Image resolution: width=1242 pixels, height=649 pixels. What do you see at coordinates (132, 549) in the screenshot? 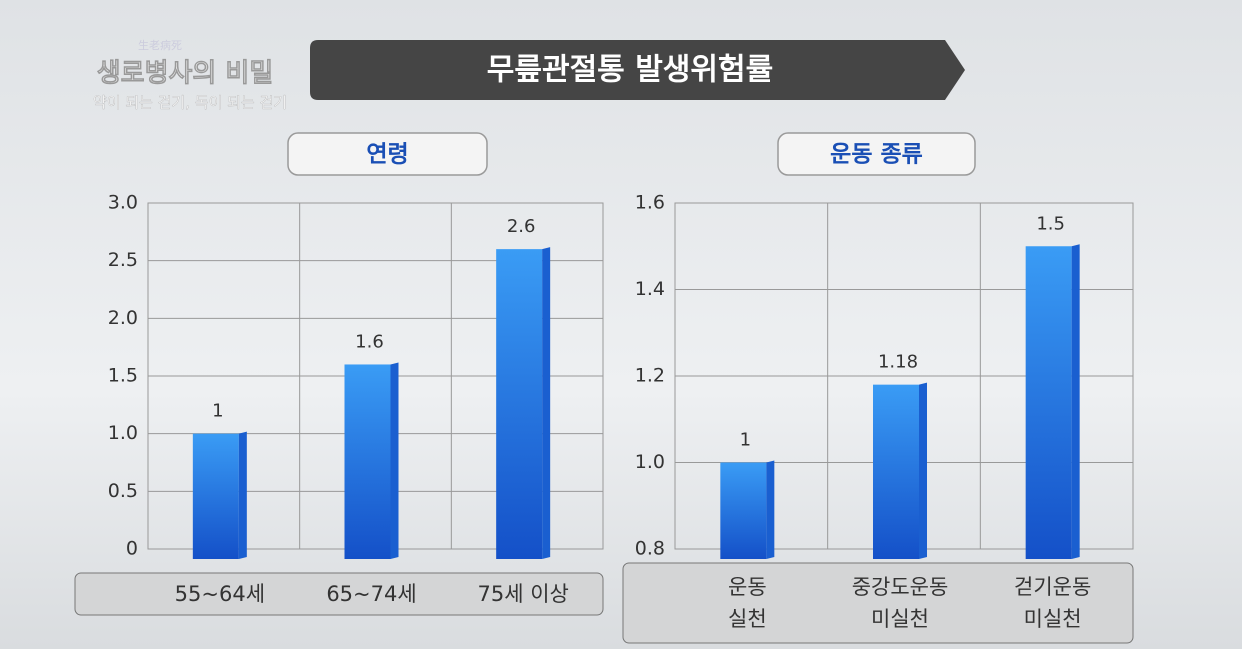
I see `y-tick-label: 0` at bounding box center [132, 549].